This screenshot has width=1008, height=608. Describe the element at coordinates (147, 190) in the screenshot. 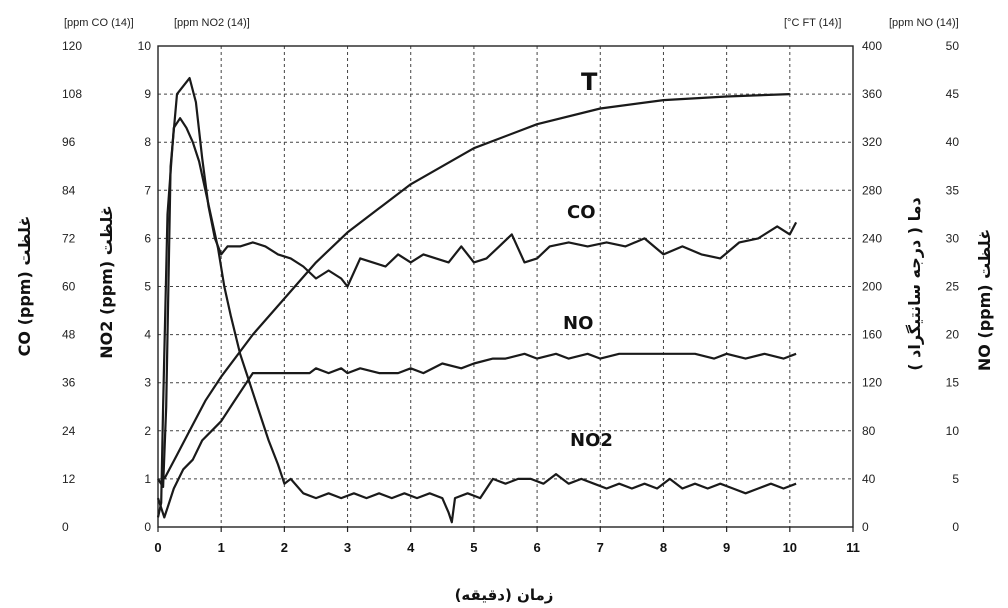

I see `no2-tick-label: 7` at that location.